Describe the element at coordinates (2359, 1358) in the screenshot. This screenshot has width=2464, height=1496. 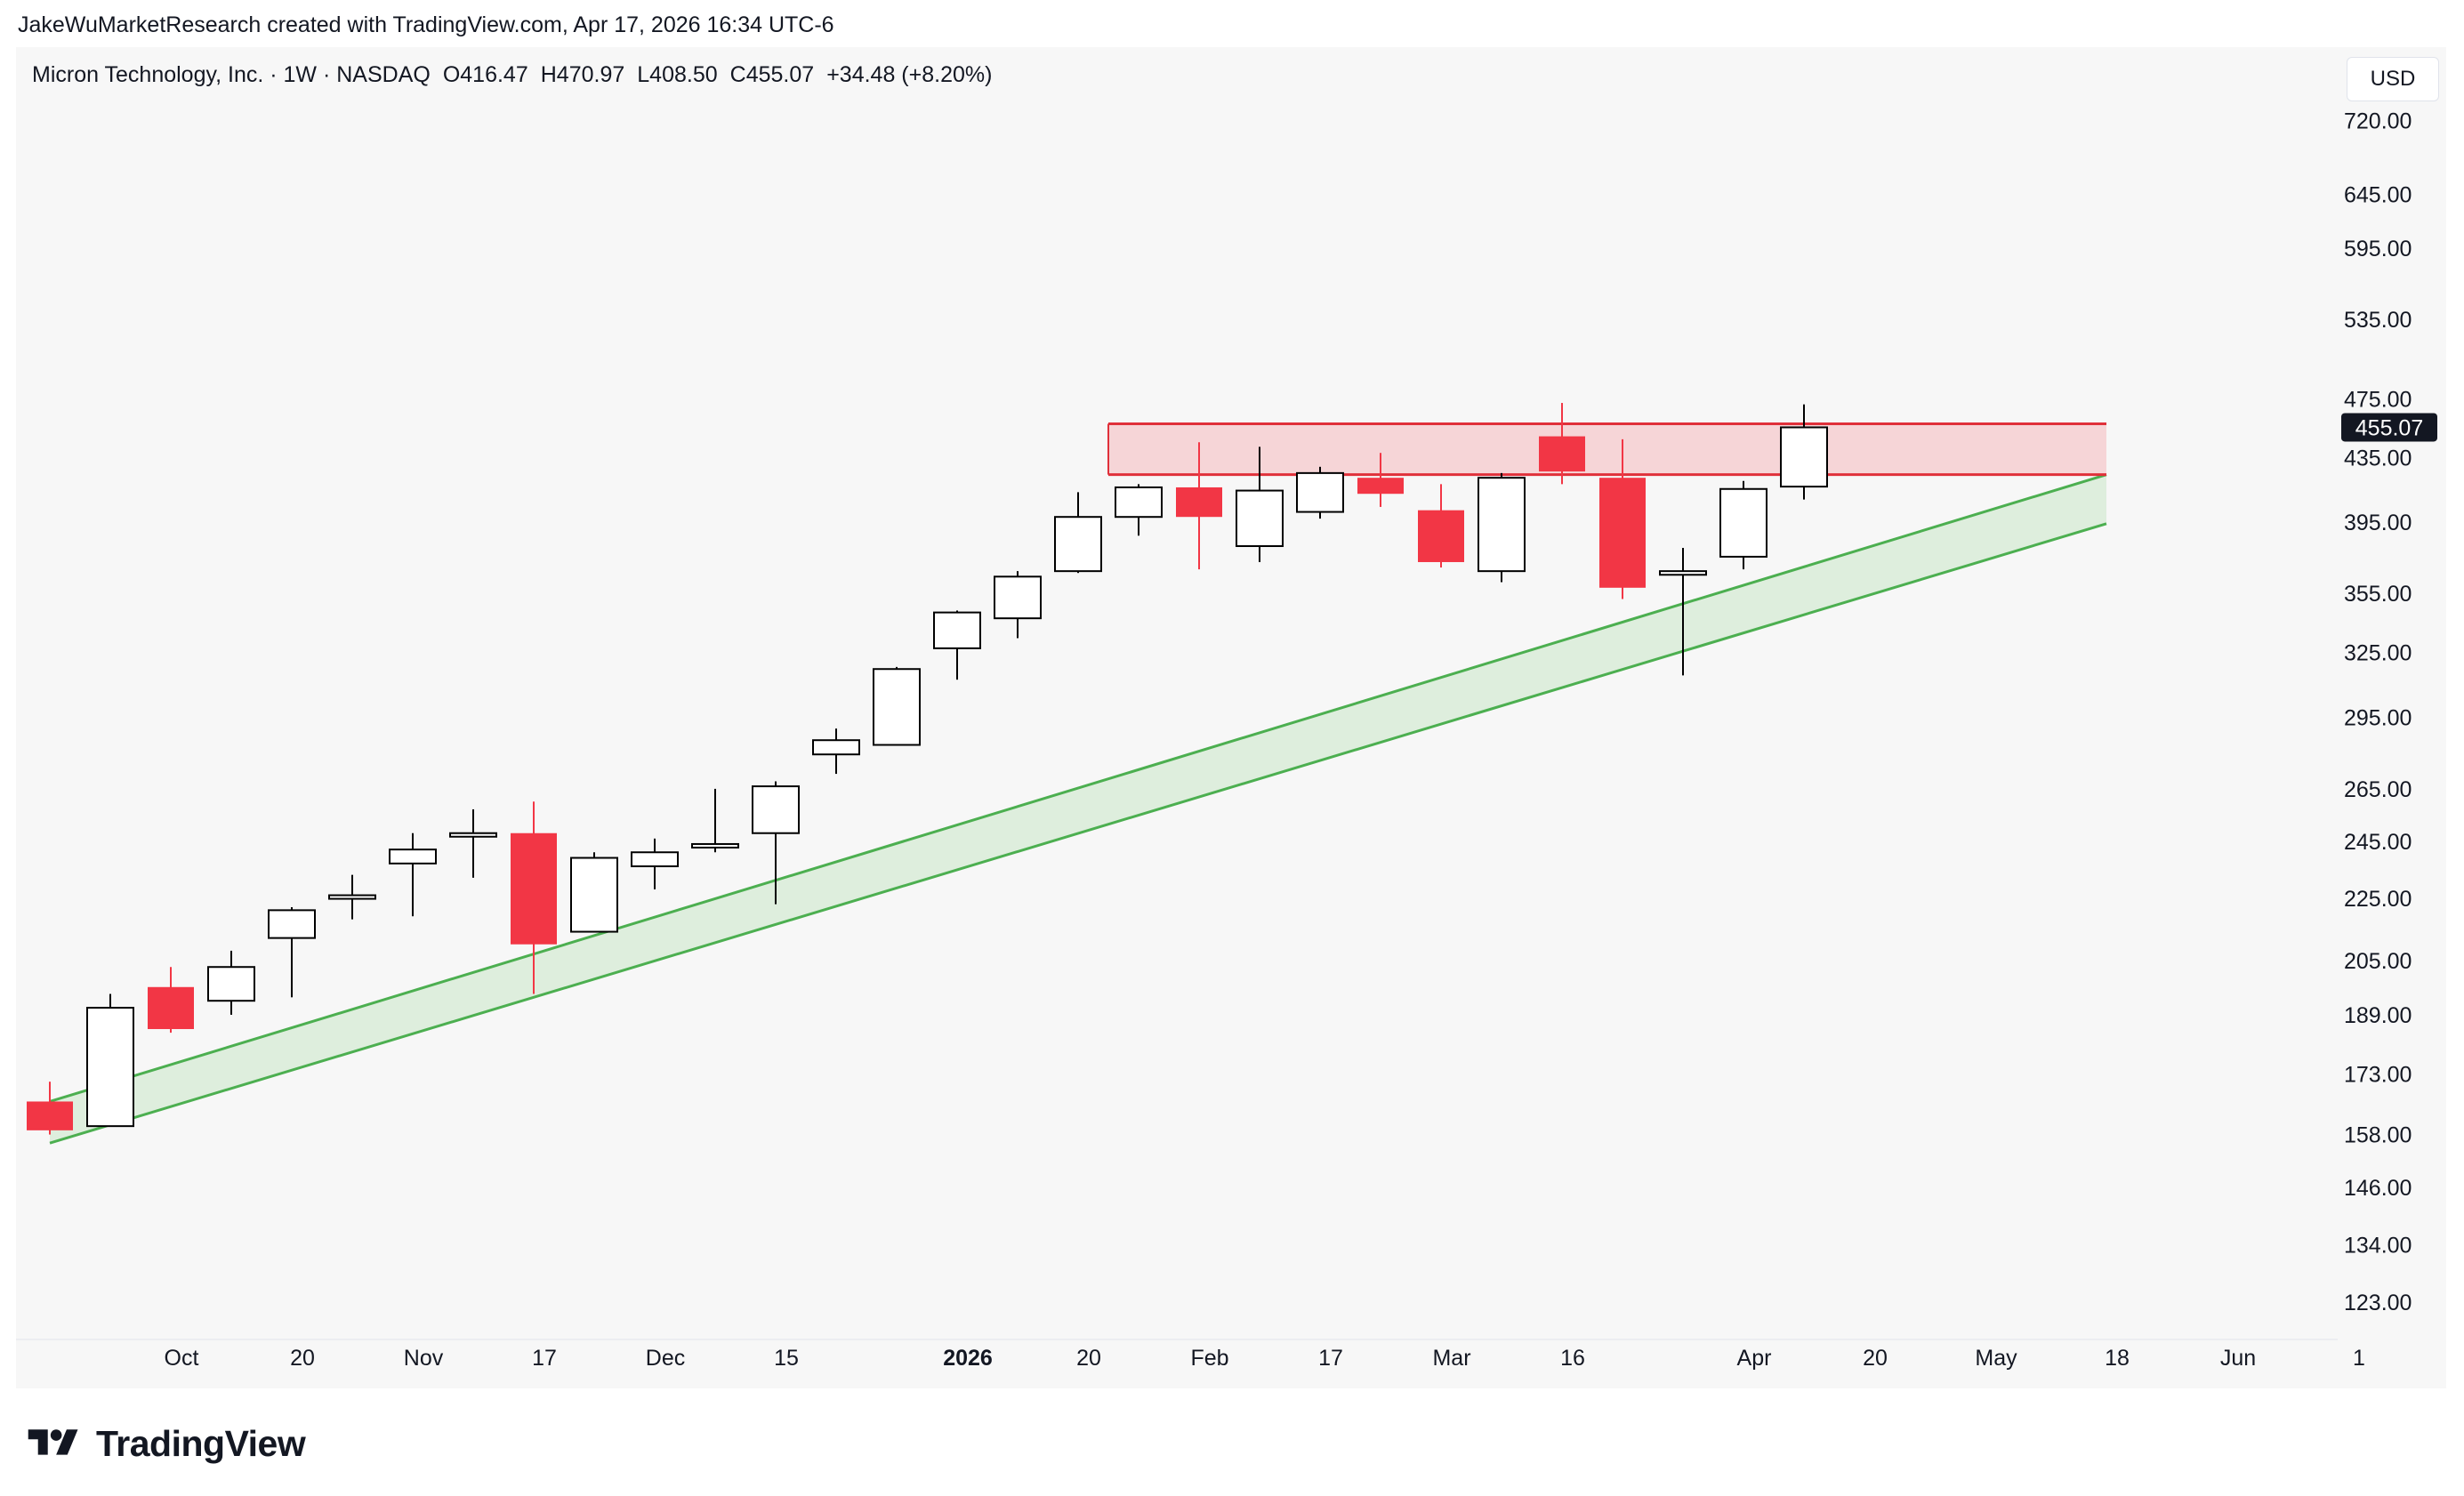
I see `time-axis-label: 1` at that location.